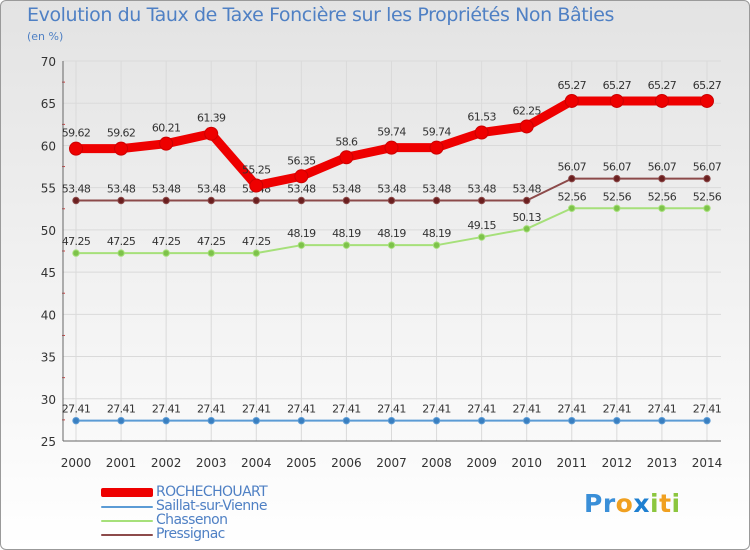  What do you see at coordinates (48, 273) in the screenshot?
I see `y-tick-label: 45` at bounding box center [48, 273].